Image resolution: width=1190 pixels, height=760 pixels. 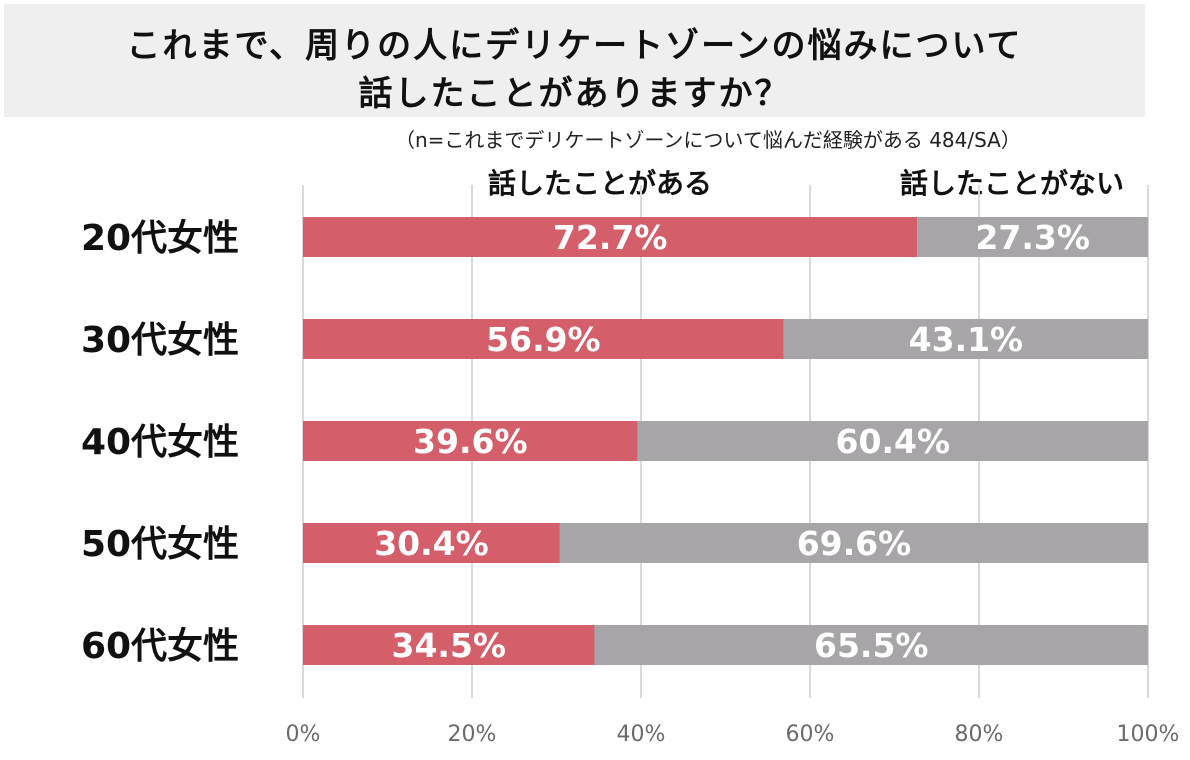 I want to click on category-label: 50代女性, so click(x=160, y=544).